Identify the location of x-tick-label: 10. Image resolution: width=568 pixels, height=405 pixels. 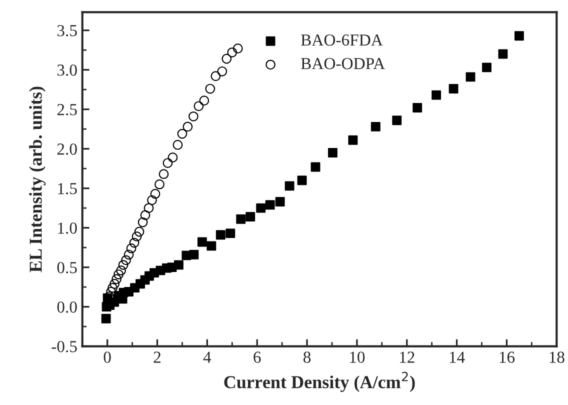
(357, 357).